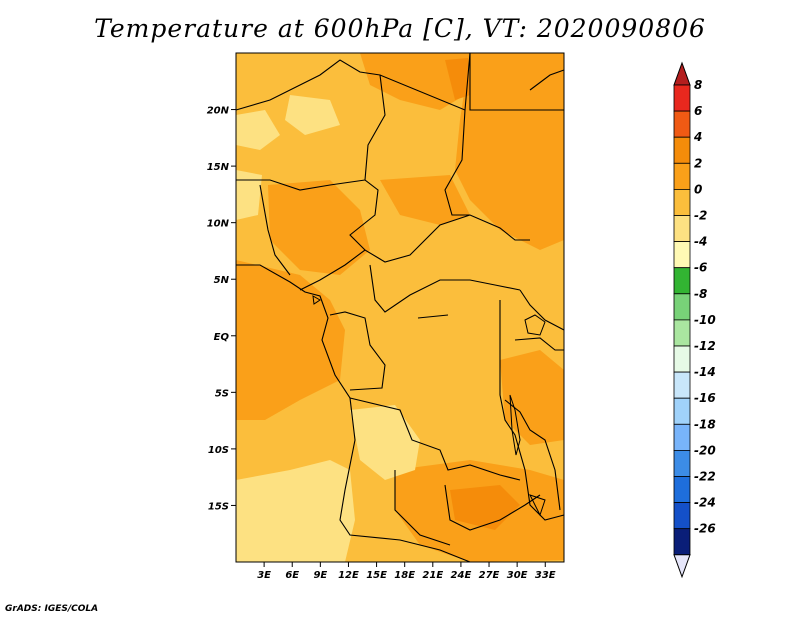 The width and height of the screenshot is (800, 622). What do you see at coordinates (218, 224) in the screenshot?
I see `lat-tick-label: 10N` at bounding box center [218, 224].